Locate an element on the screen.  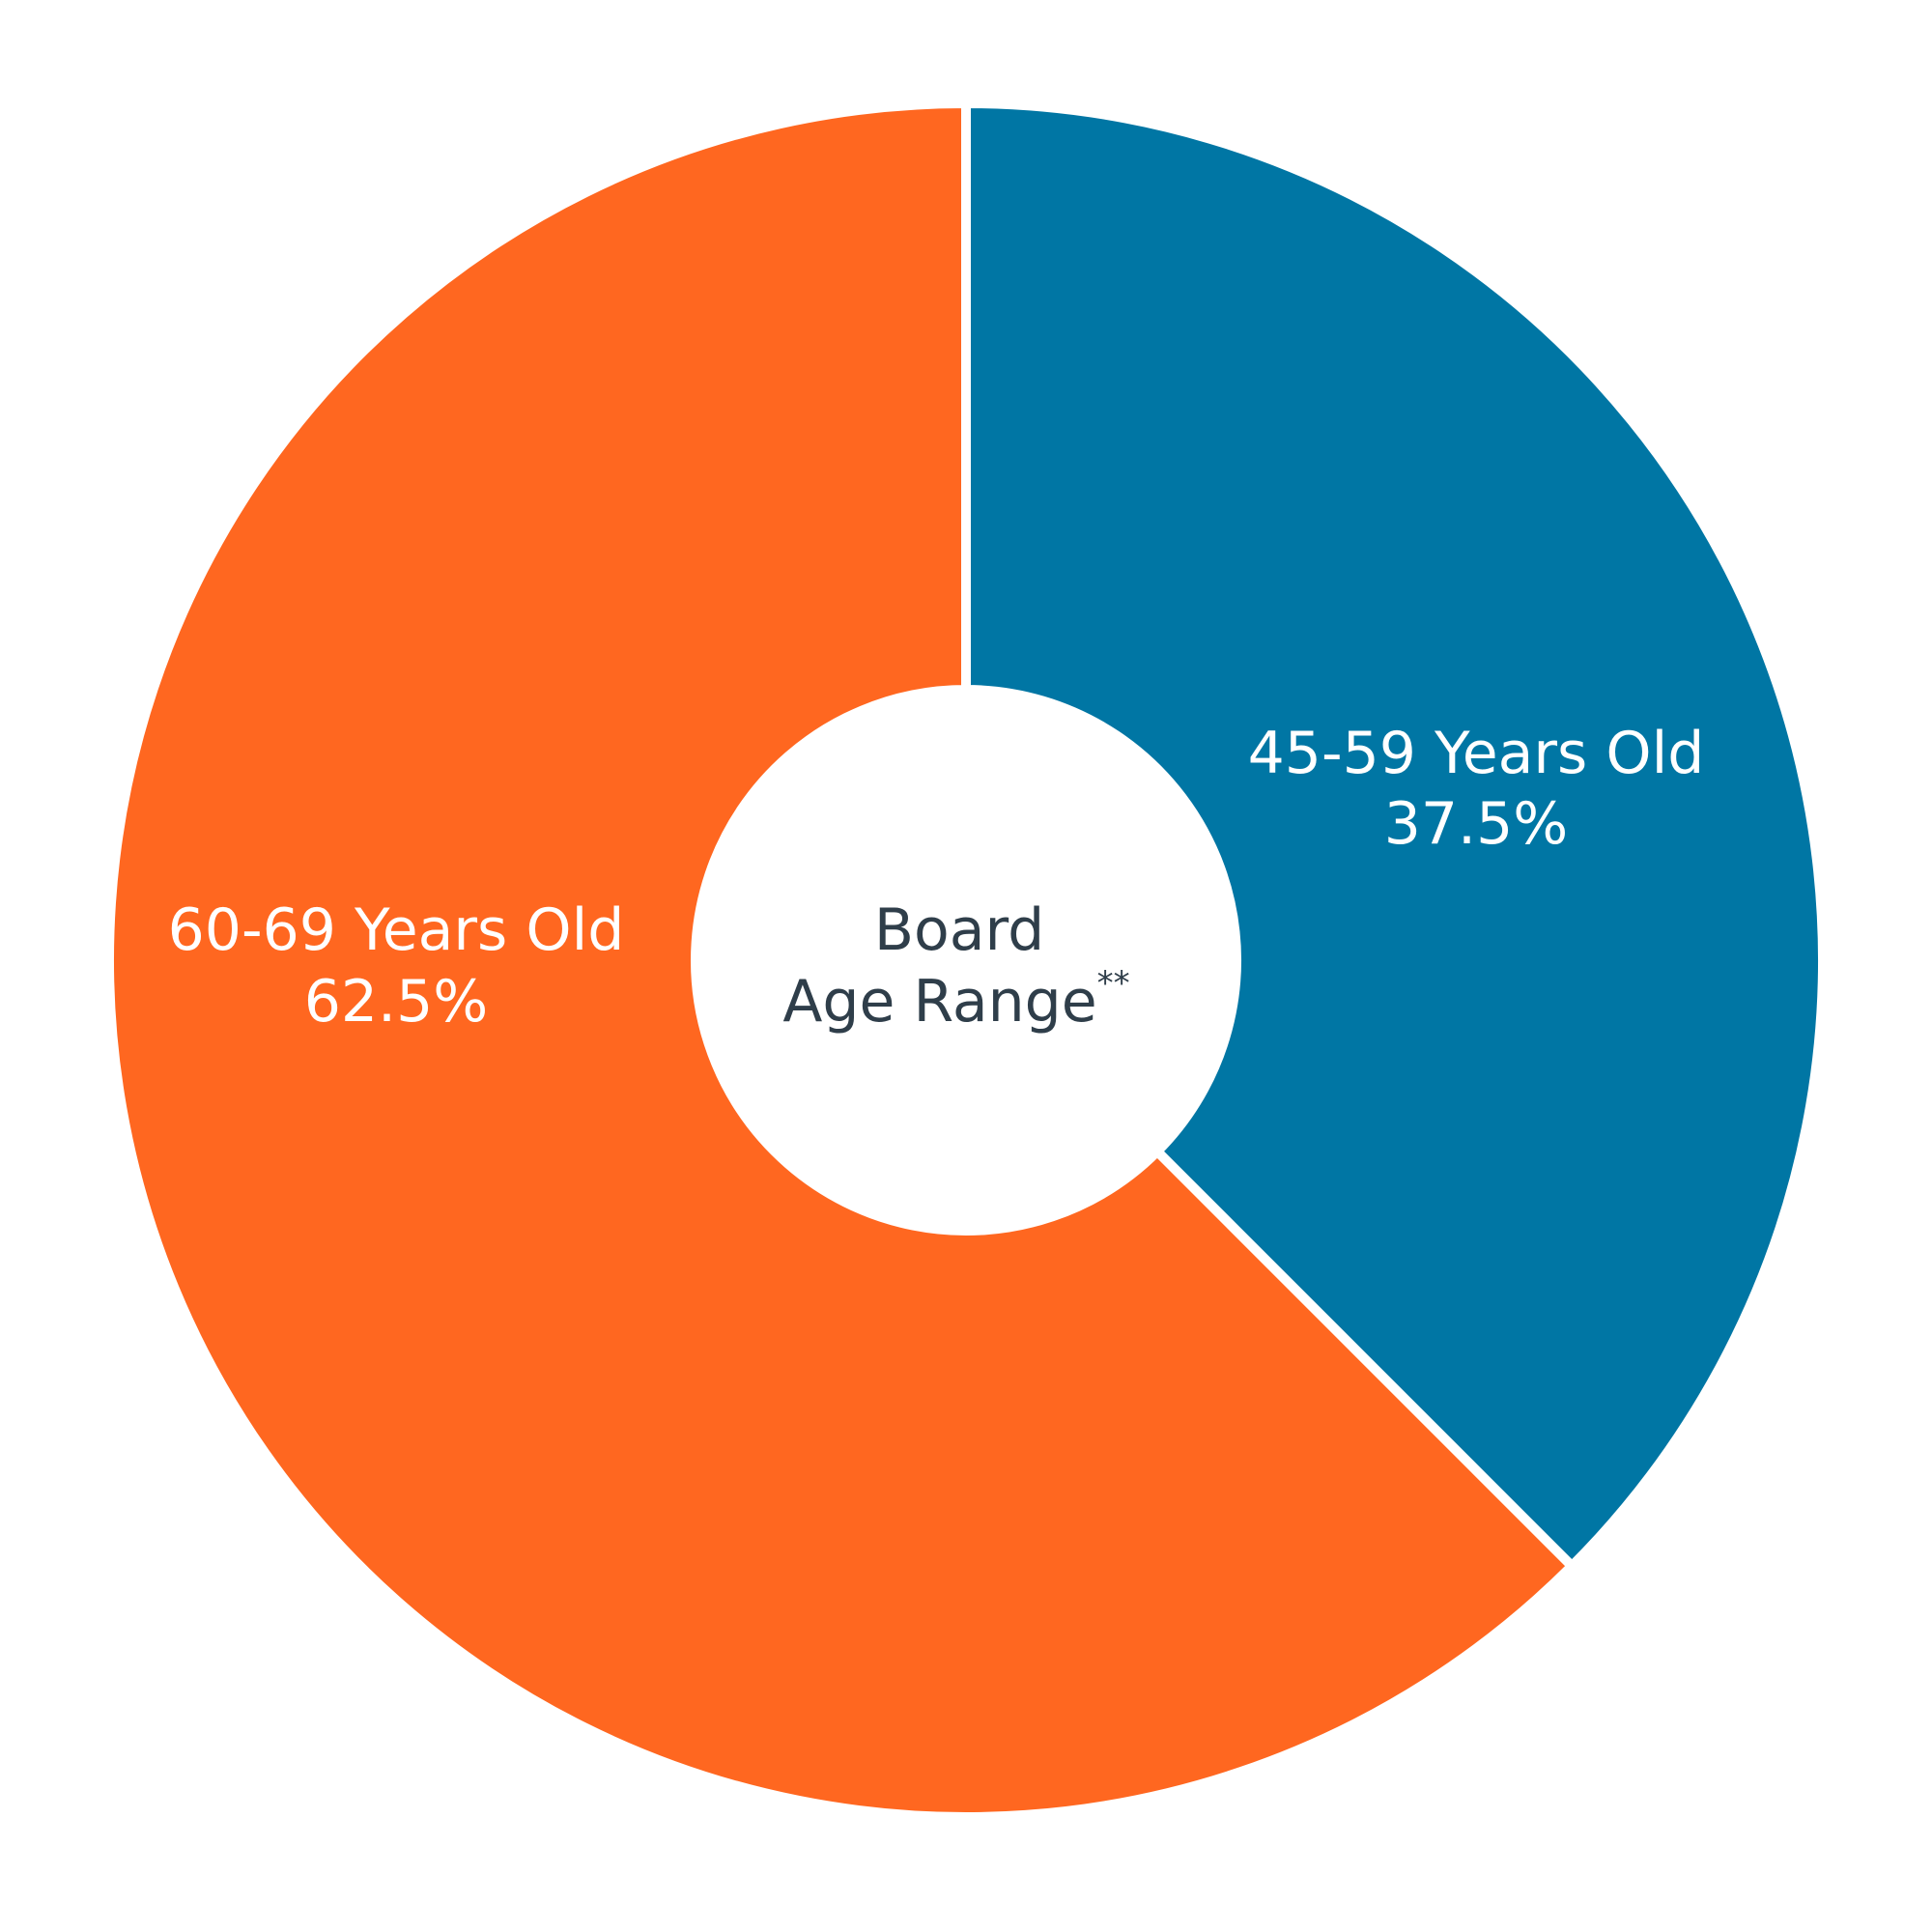
footnote-marker: ** is located at coordinates (1113, 983).